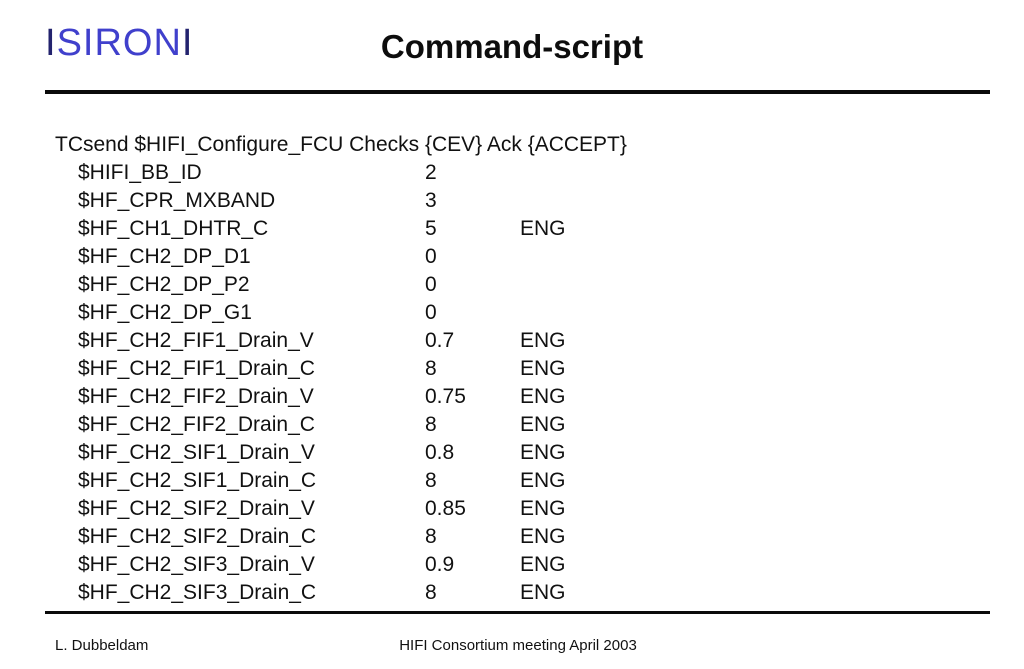 This screenshot has height=669, width=1024. What do you see at coordinates (445, 508) in the screenshot?
I see `parameter-value: 0.85` at bounding box center [445, 508].